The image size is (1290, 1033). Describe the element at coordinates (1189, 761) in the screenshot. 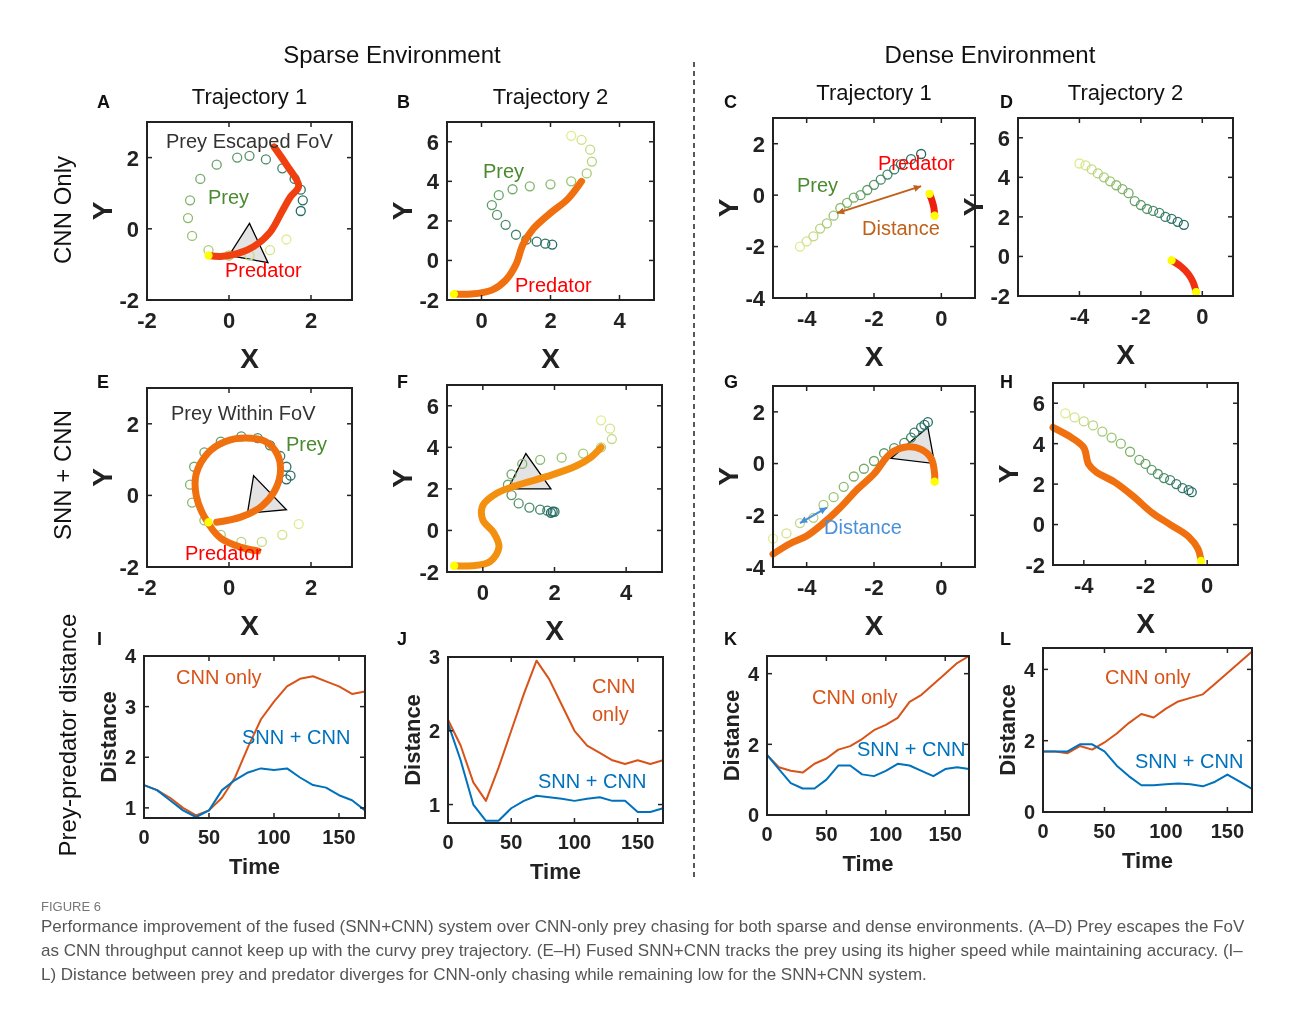

I see `series-label: SNN + CNN` at that location.